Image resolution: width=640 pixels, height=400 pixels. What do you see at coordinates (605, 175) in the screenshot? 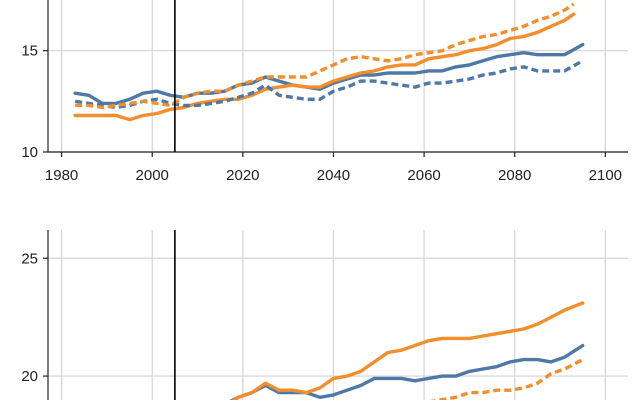
I see `top-x-tick-label: 2100` at bounding box center [605, 175].